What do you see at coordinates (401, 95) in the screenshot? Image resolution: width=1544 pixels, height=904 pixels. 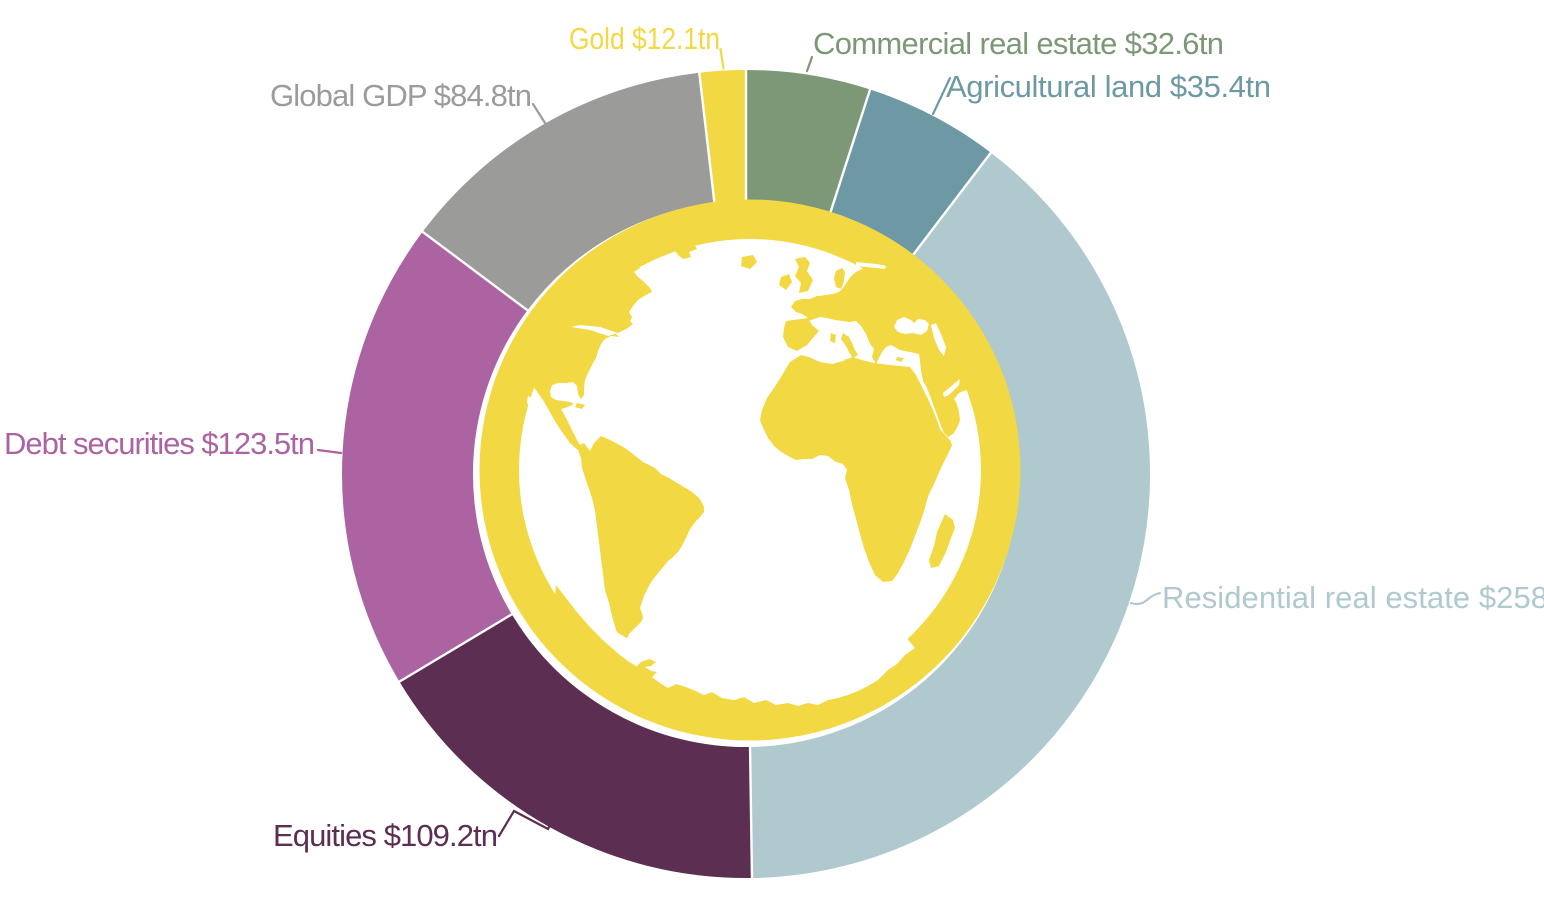 I see `svg-text: Global GDP $84.8tn` at bounding box center [401, 95].